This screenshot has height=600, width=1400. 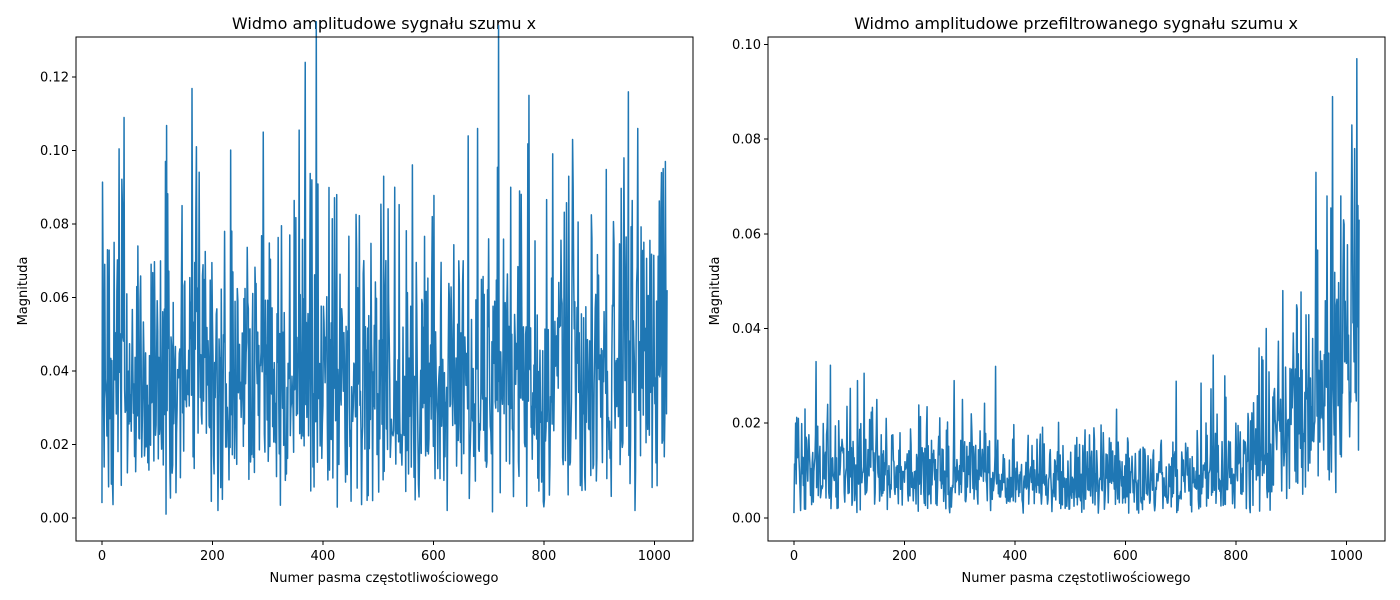 I want to click on chart-title-1: Widmo amplitudowe sygnału szumu x, so click(x=384, y=23).